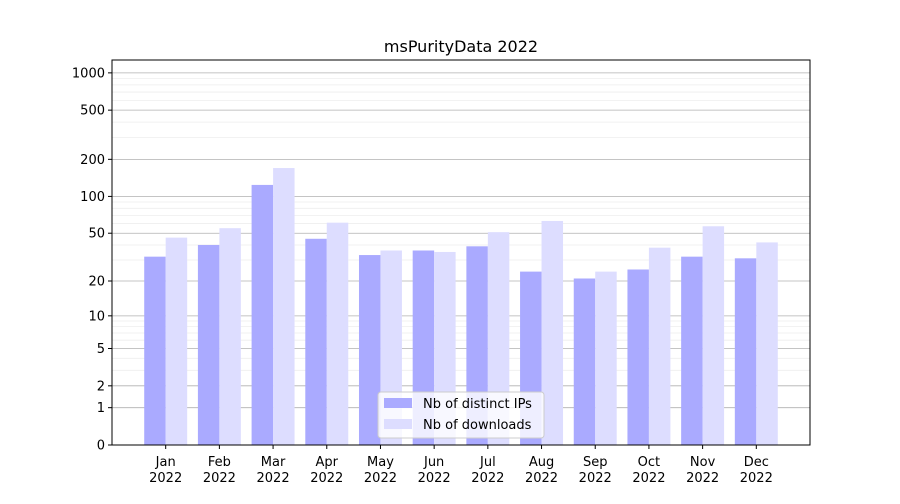  Describe the element at coordinates (96, 316) in the screenshot. I see `y-tick-label: 10` at that location.